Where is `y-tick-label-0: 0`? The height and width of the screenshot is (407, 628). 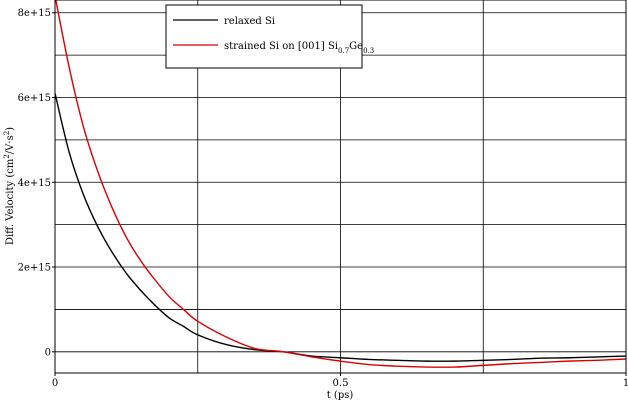 y-tick-label-0: 0 is located at coordinates (48, 352).